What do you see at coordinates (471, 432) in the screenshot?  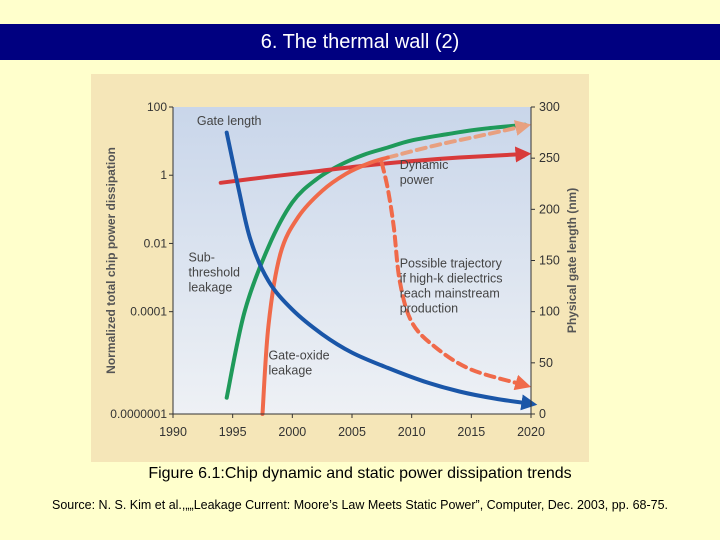 I see `x-tick-label: 2015` at bounding box center [471, 432].